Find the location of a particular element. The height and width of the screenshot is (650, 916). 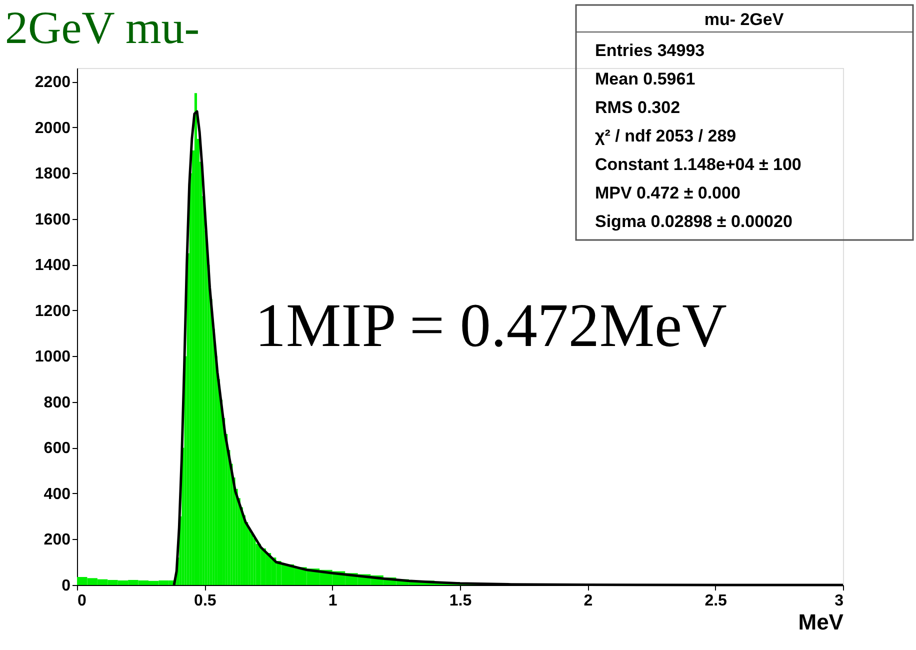

x-tick-label: 3 is located at coordinates (839, 601).